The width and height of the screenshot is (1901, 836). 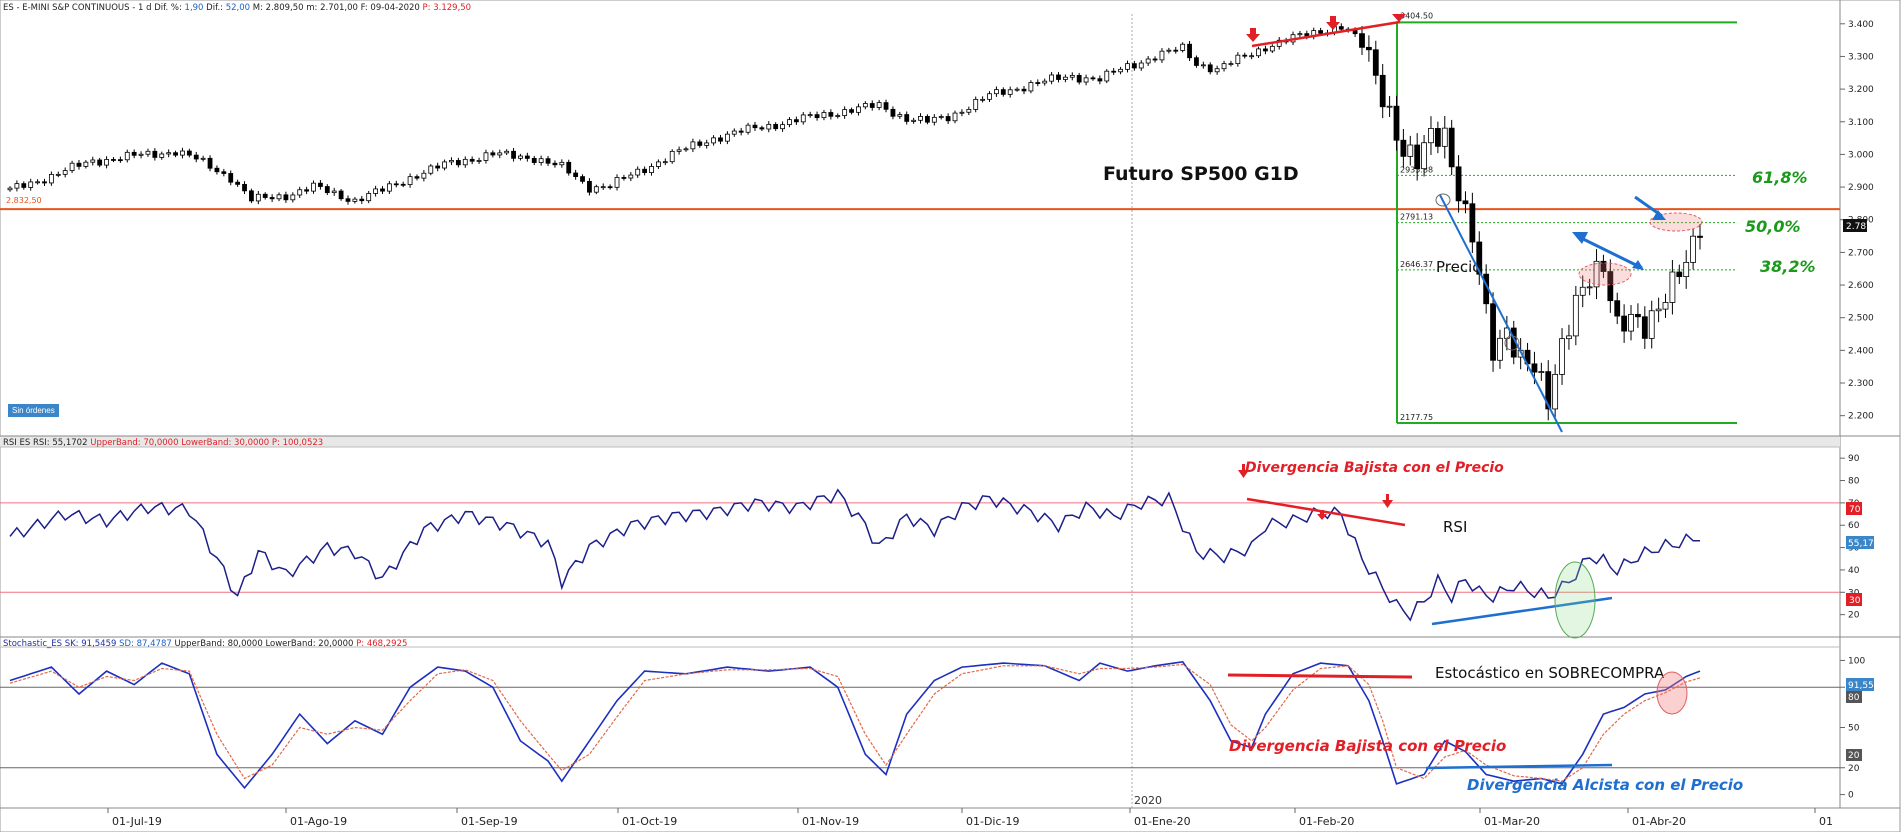 What do you see at coordinates (1861, 319) in the screenshot?
I see `price-tick-label: 2.500` at bounding box center [1861, 319].